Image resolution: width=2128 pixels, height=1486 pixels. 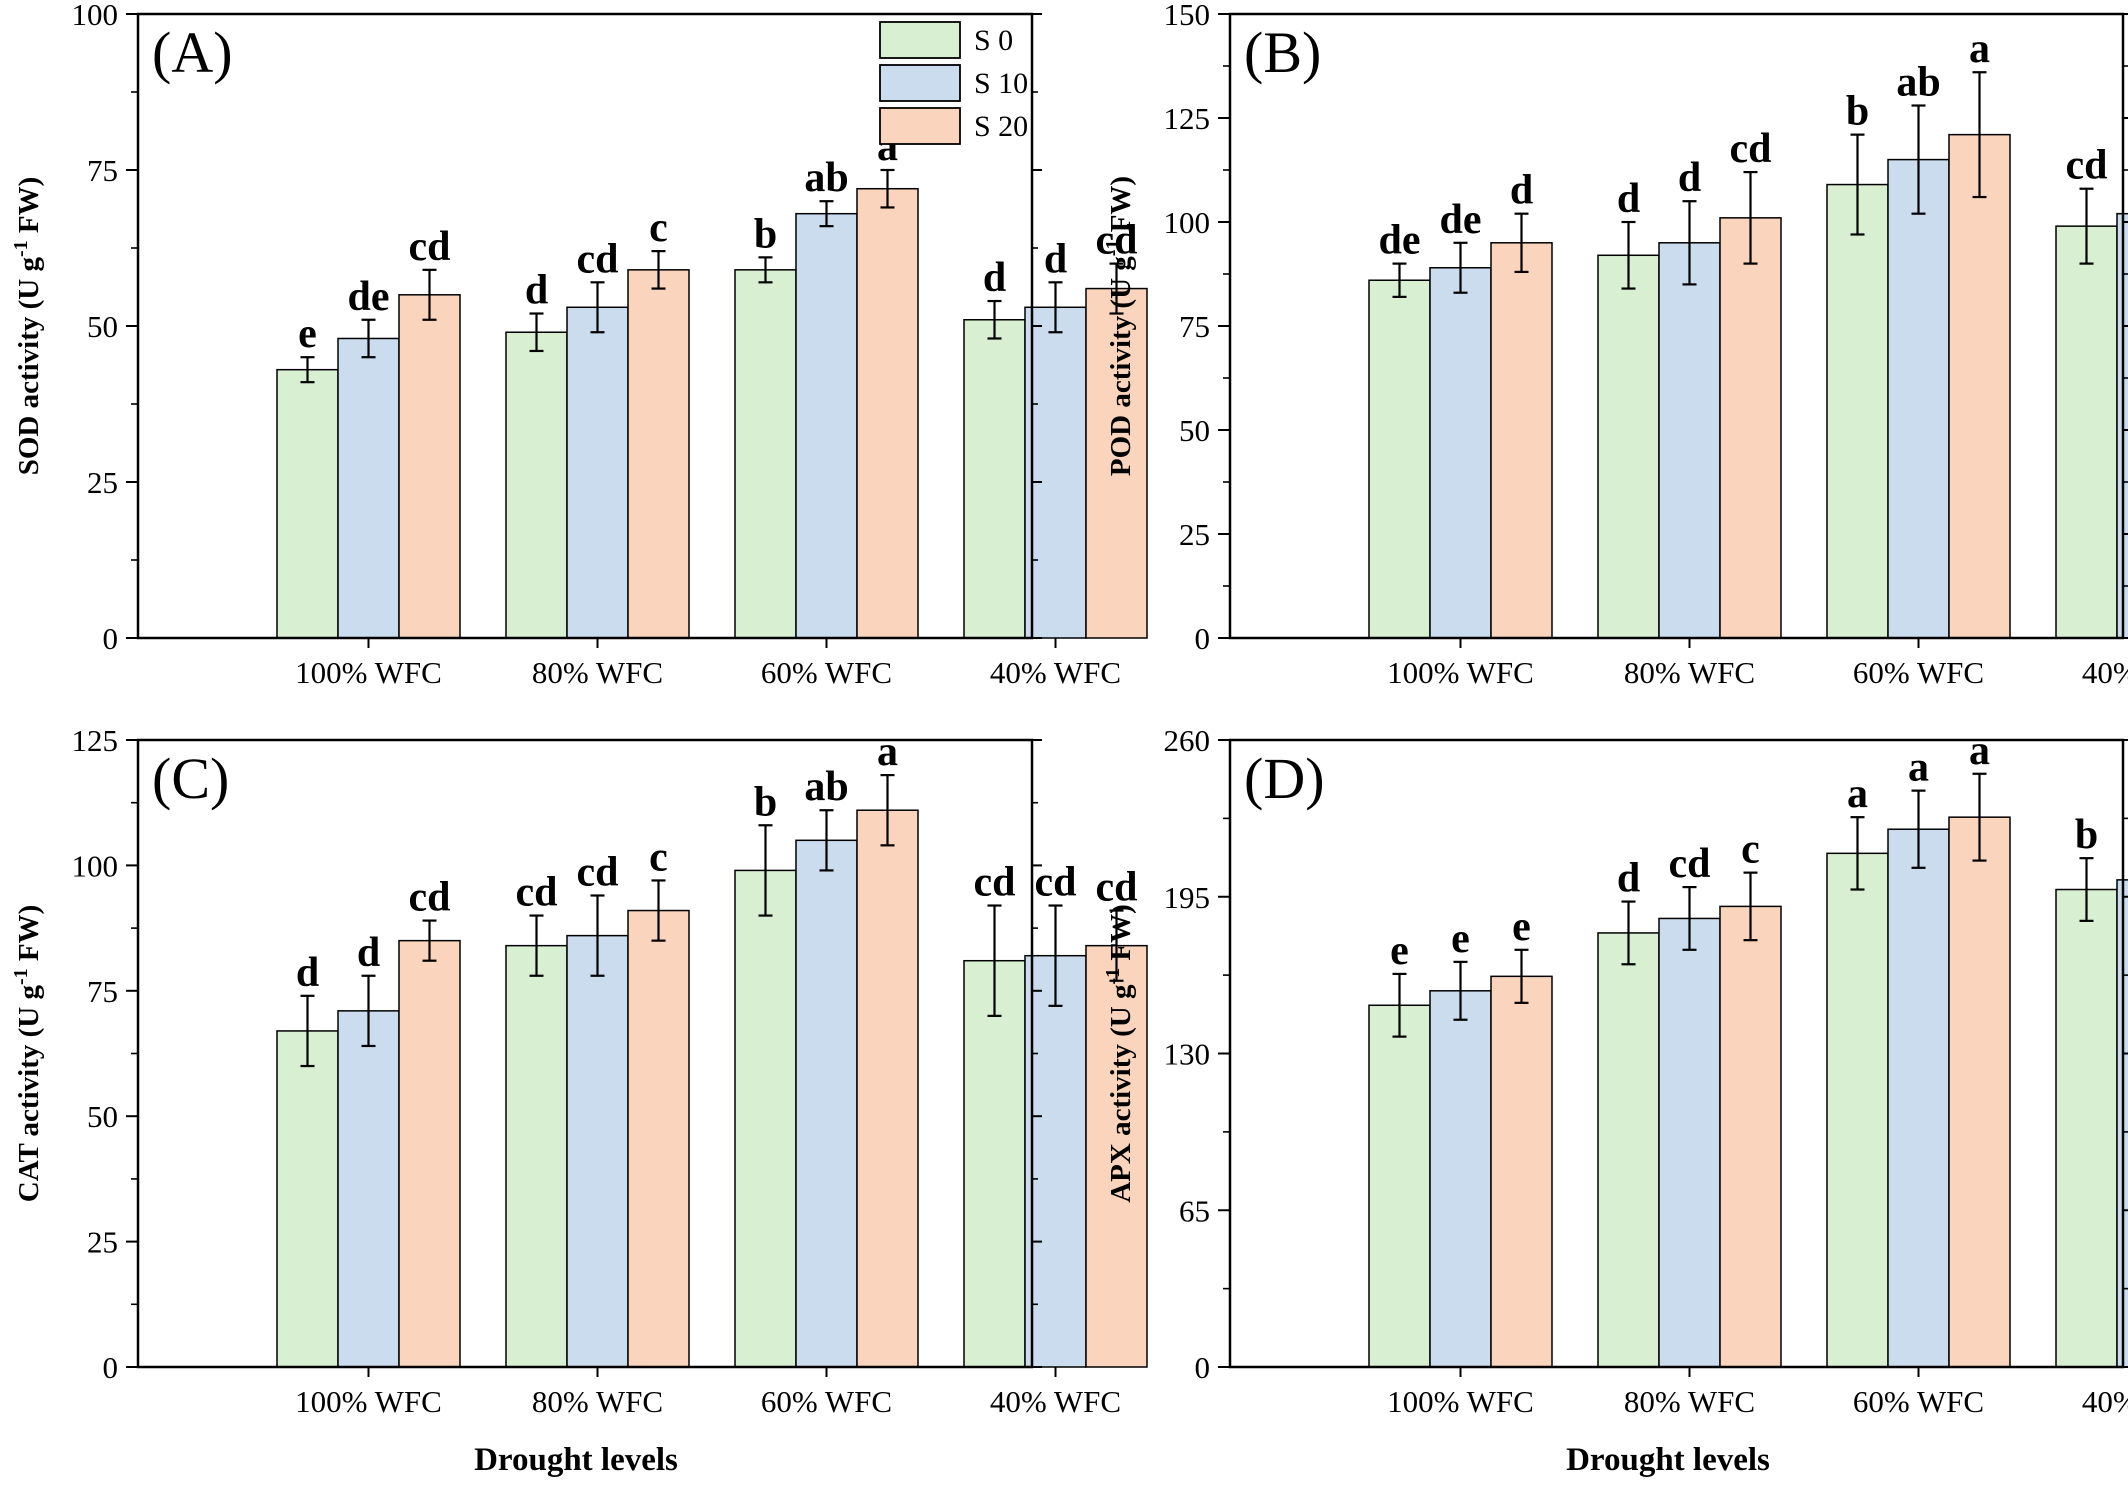 I want to click on panel-label: (D), so click(x=1284, y=778).